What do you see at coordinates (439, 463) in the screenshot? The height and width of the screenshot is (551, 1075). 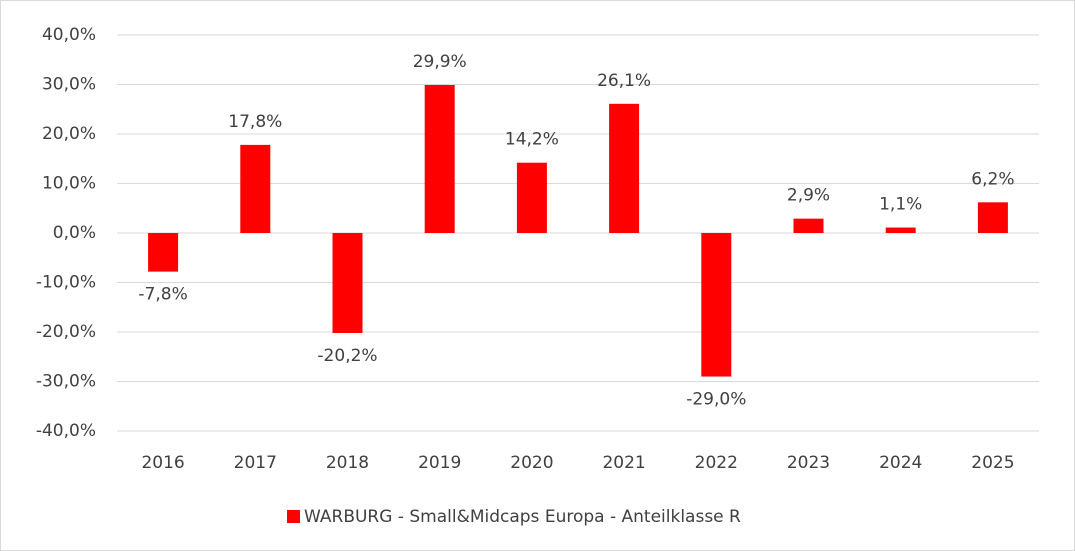 I see `x-tick-label: 2019` at bounding box center [439, 463].